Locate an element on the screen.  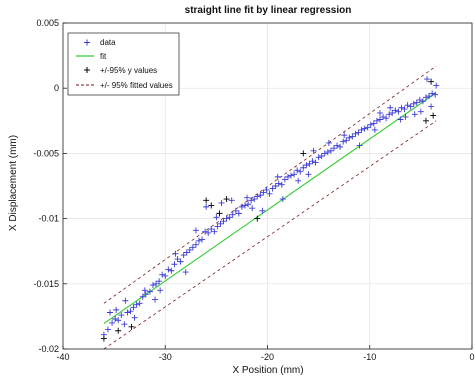
y-tick-label-5: 0.005 is located at coordinates (47, 23).